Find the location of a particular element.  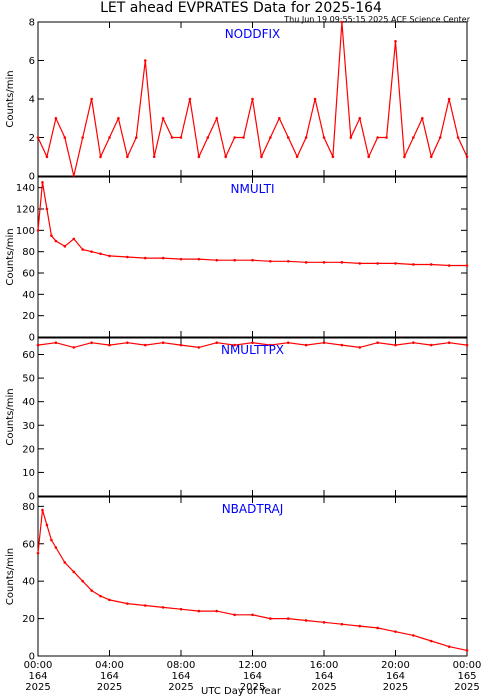

y-tick-label: 80 is located at coordinates (28, 507).